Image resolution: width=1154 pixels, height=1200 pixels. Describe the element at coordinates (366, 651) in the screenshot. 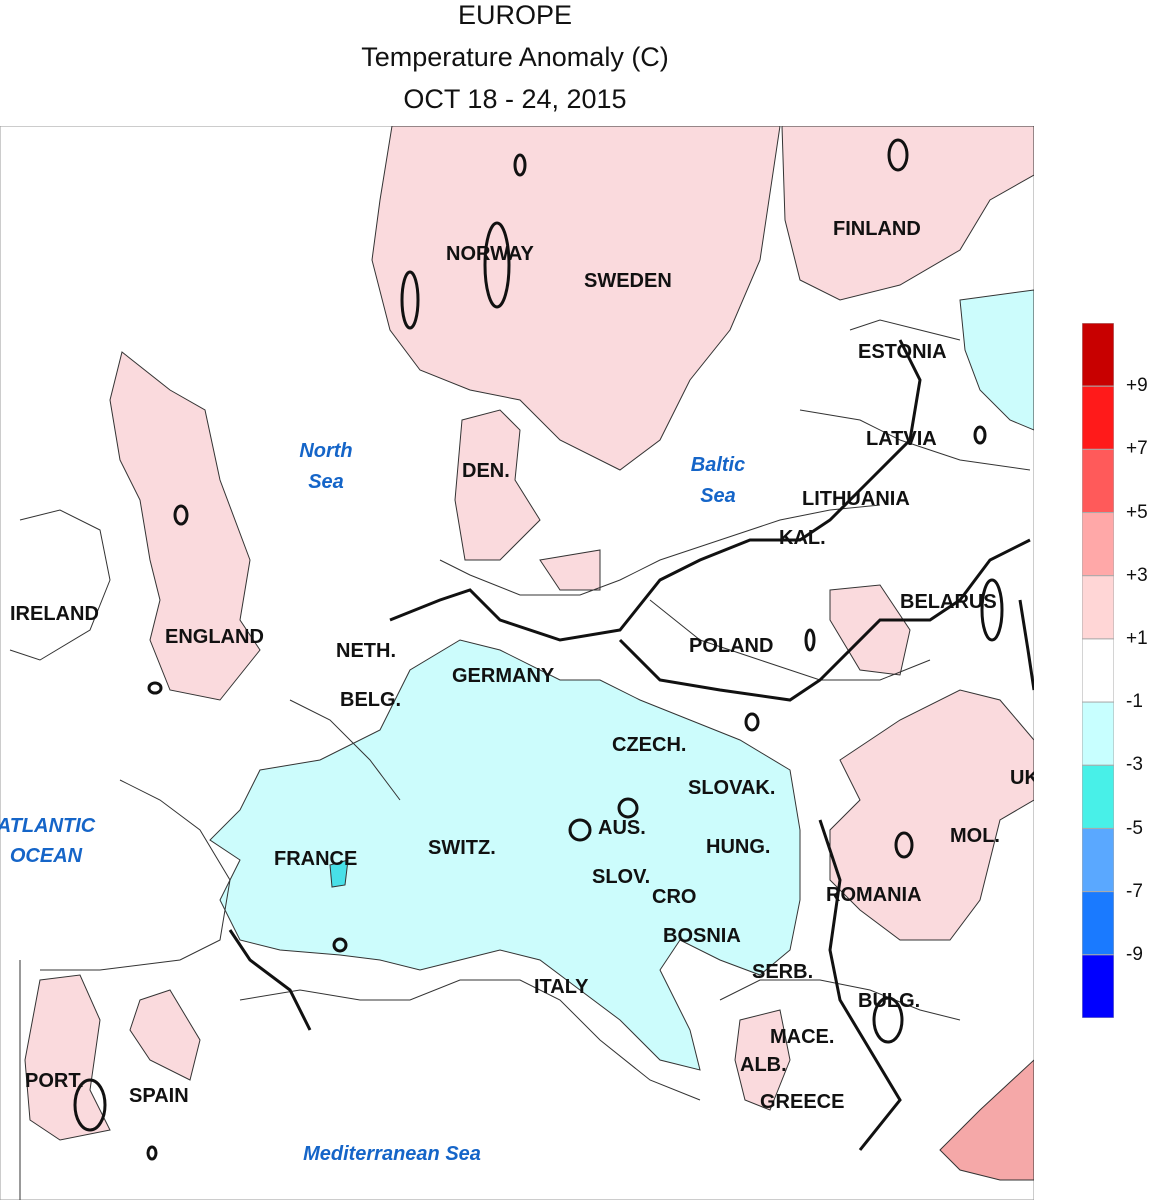

I see `label-netherlands: NETH.` at that location.